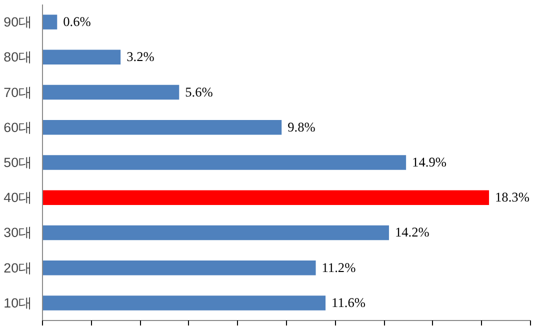 Image resolution: width=548 pixels, height=330 pixels. I want to click on y-tick-label: 70대, so click(18, 92).